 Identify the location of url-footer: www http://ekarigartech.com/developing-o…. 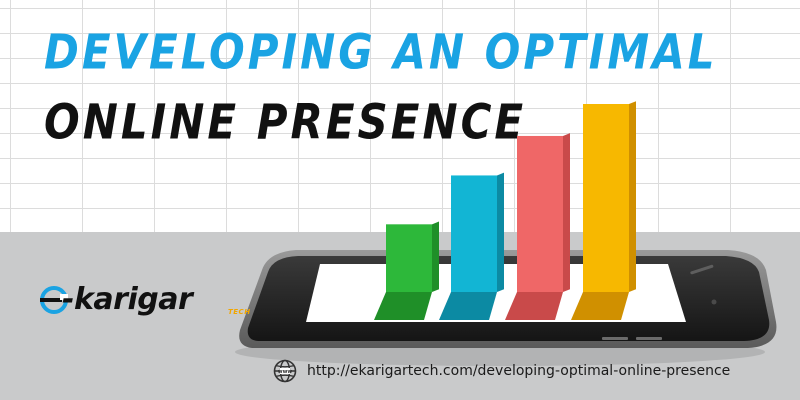
(501, 371).